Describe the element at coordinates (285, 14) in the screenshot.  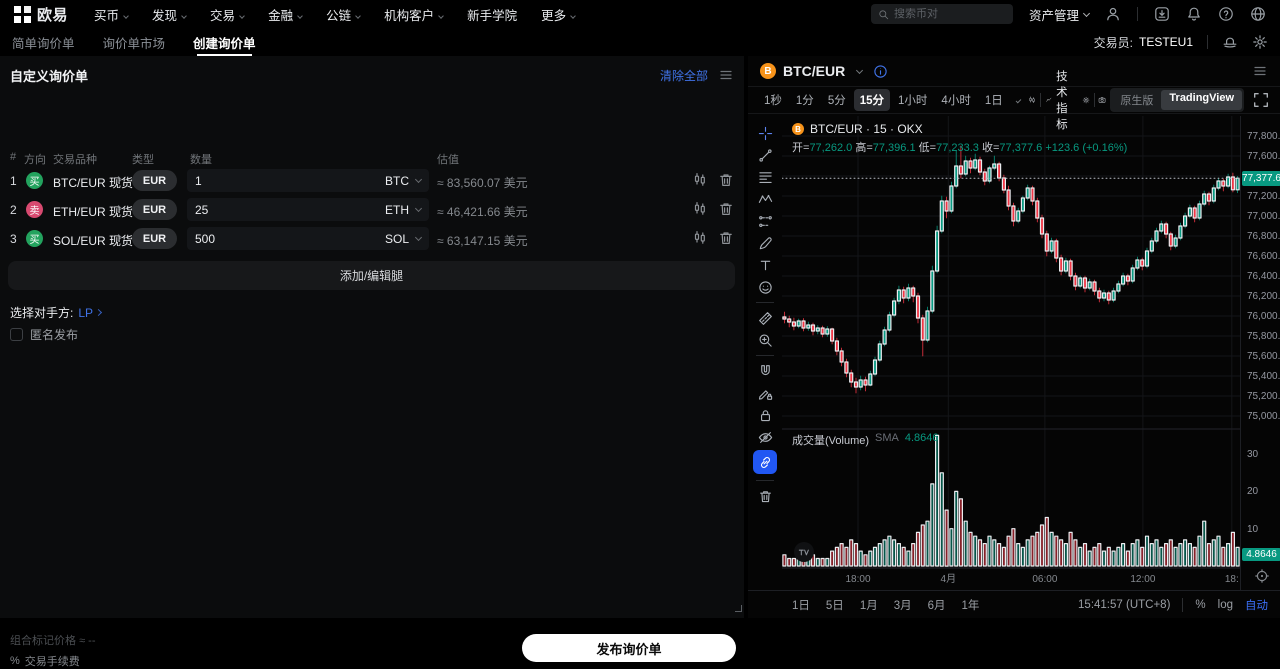
I see `nav-item-金融: 金融` at that location.